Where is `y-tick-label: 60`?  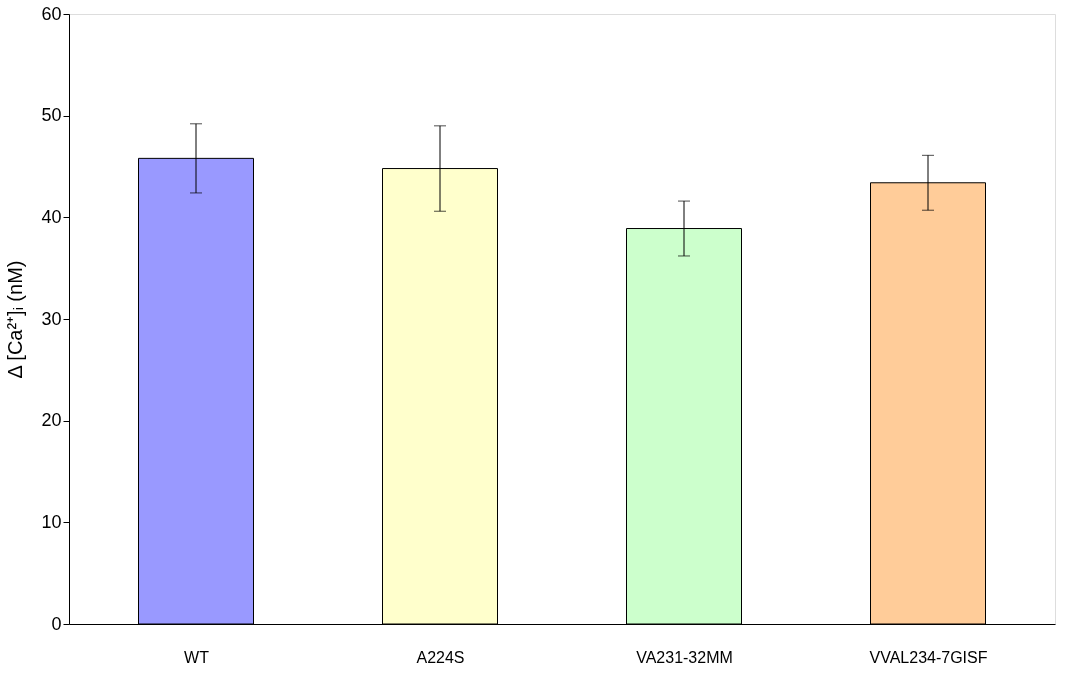
y-tick-label: 60 is located at coordinates (51, 13).